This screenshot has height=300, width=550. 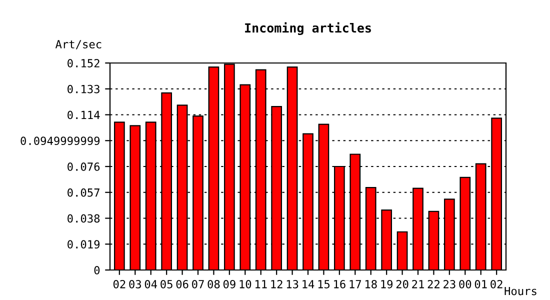 I want to click on x-tick-label: 08, so click(x=214, y=284).